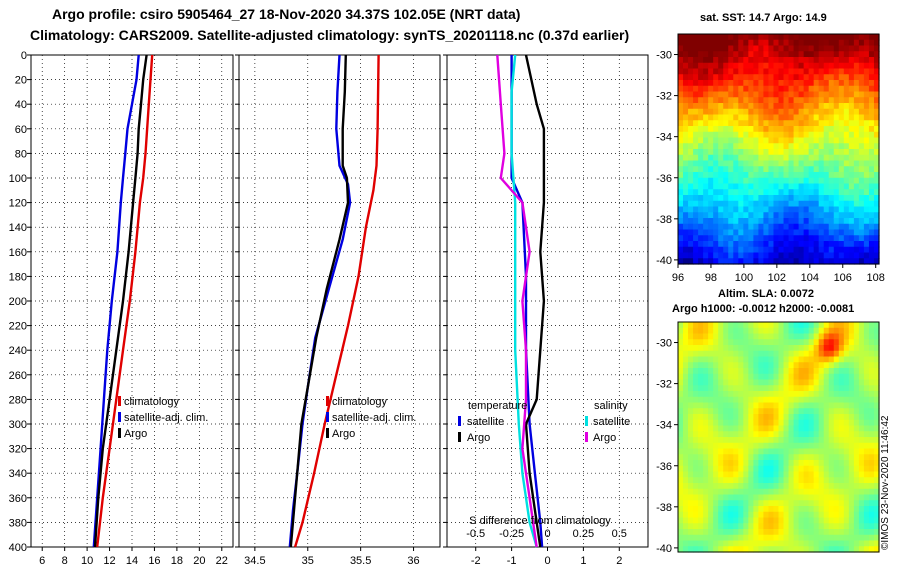 The image size is (900, 580). Describe the element at coordinates (547, 534) in the screenshot. I see `salinity-tick-label: 0` at that location.